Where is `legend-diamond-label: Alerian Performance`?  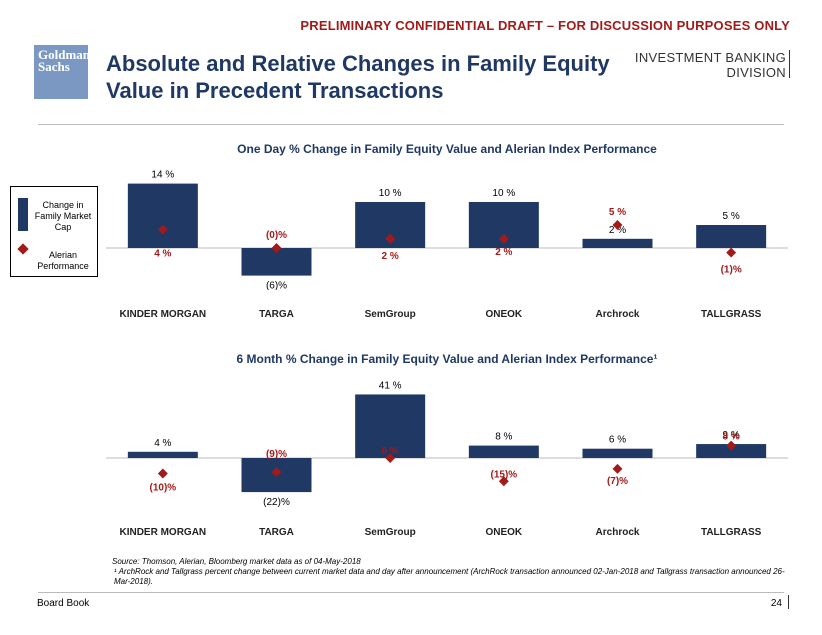
legend-diamond-label: Alerian Performance is located at coordinates (63, 260).